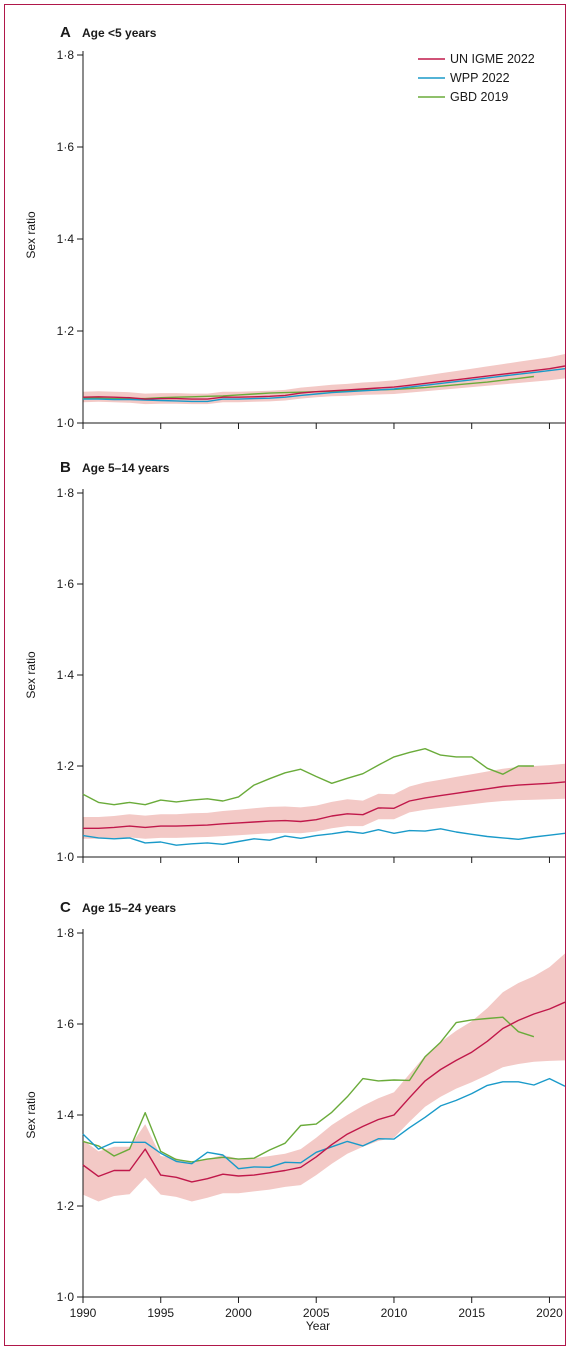 This screenshot has height=1353, width=572. What do you see at coordinates (66, 147) in the screenshot?
I see `panel-a-y-tick-label: 1·6` at bounding box center [66, 147].